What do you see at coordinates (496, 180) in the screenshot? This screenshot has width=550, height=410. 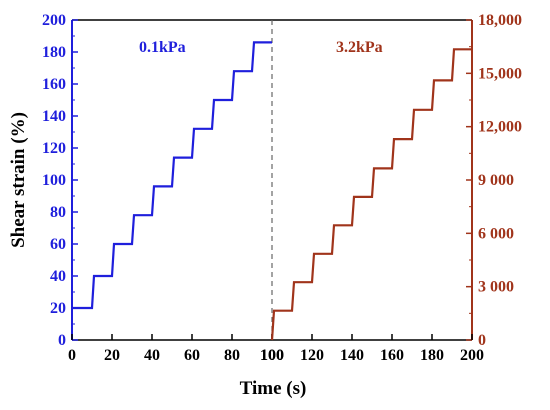 I see `y-right-tick-label: 9 000` at bounding box center [496, 180].